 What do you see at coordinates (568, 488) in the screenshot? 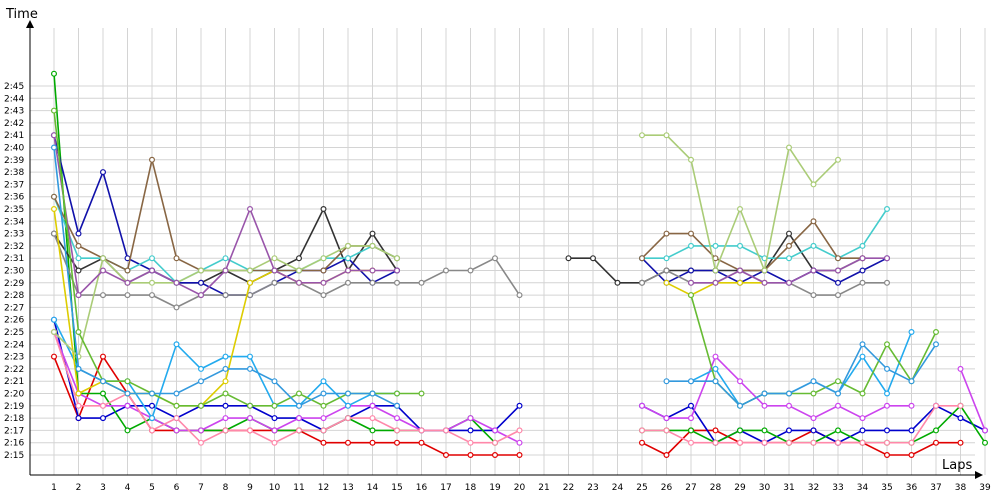
I see `x-tick-label: 22` at bounding box center [568, 488].